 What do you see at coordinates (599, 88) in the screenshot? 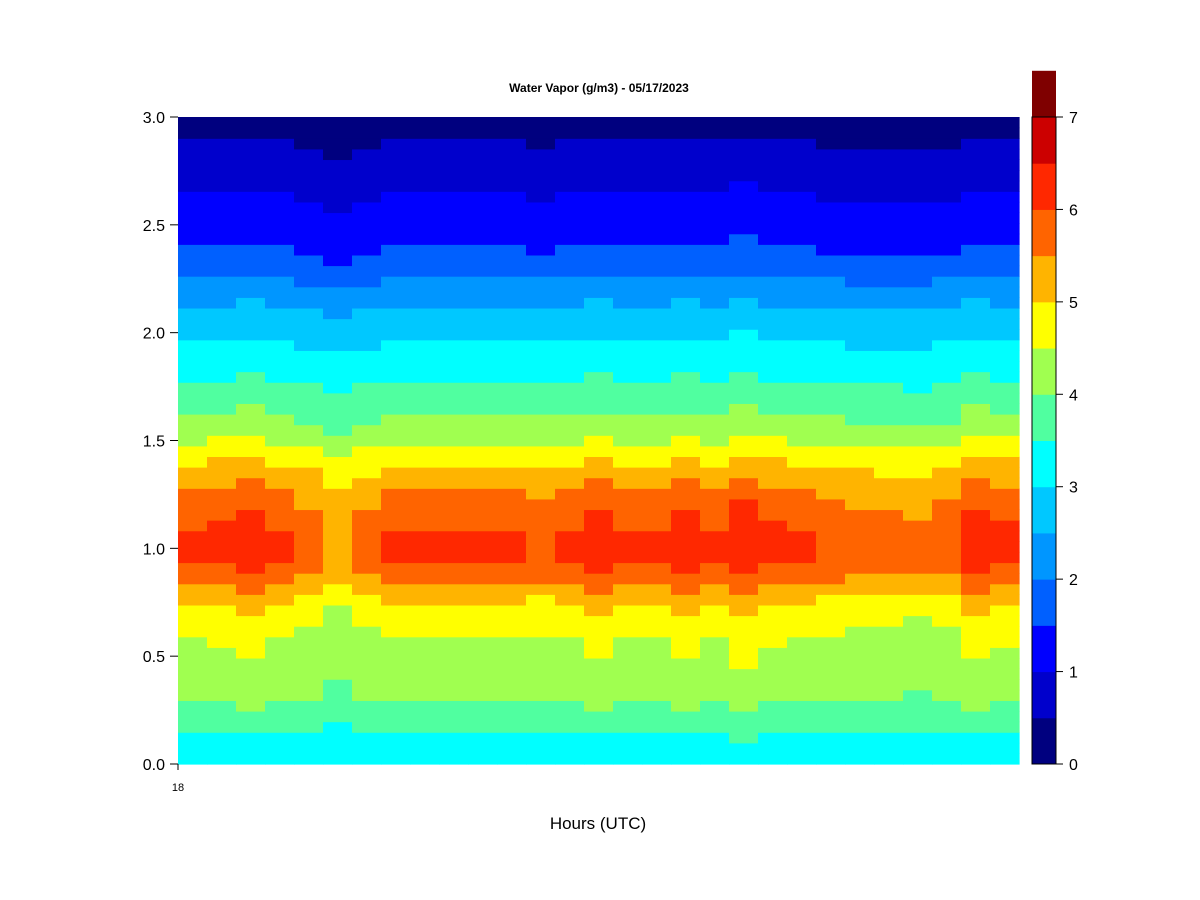
I see `chart-title: Water Vapor (g/m3) - 05/17/2023` at bounding box center [599, 88].